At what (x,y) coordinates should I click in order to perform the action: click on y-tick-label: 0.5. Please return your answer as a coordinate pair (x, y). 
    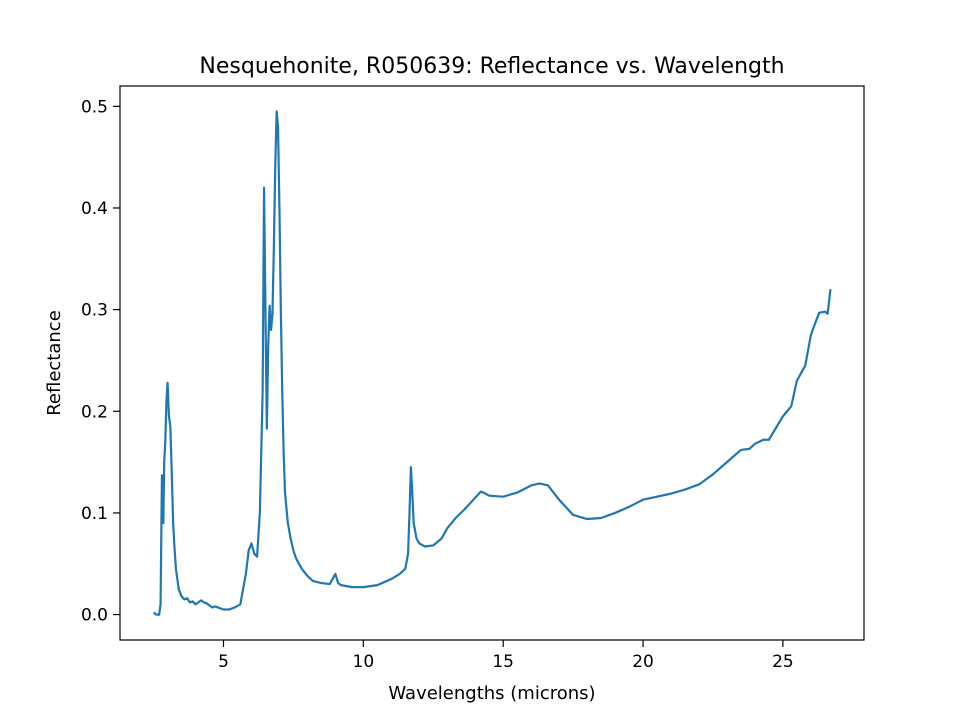
    Looking at the image, I should click on (94, 107).